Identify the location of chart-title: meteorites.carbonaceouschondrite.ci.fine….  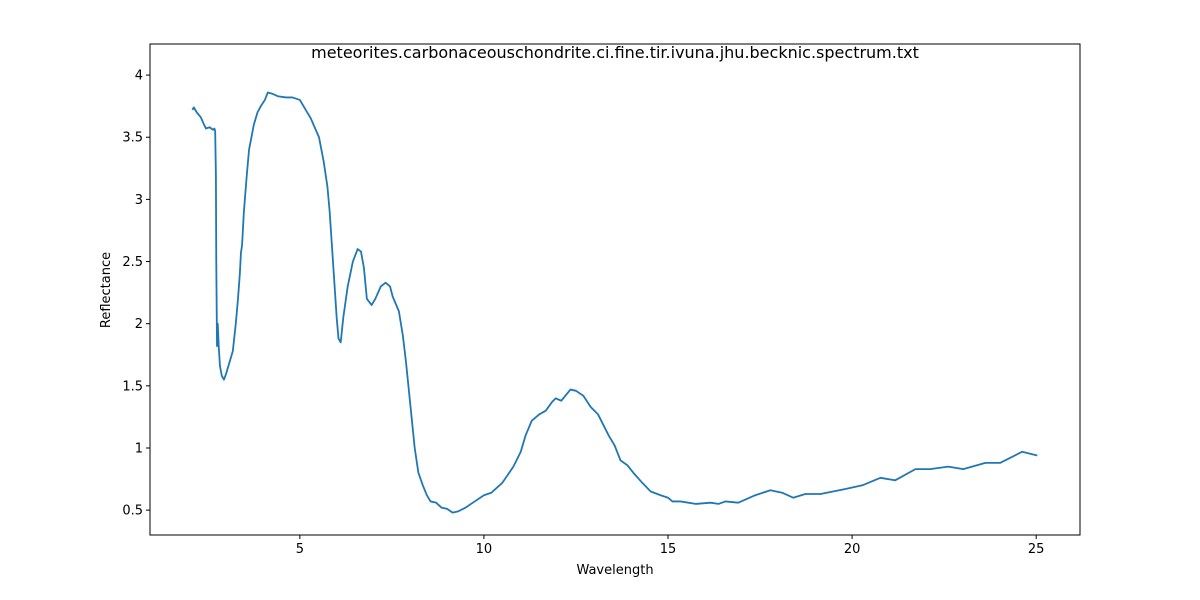
(615, 52).